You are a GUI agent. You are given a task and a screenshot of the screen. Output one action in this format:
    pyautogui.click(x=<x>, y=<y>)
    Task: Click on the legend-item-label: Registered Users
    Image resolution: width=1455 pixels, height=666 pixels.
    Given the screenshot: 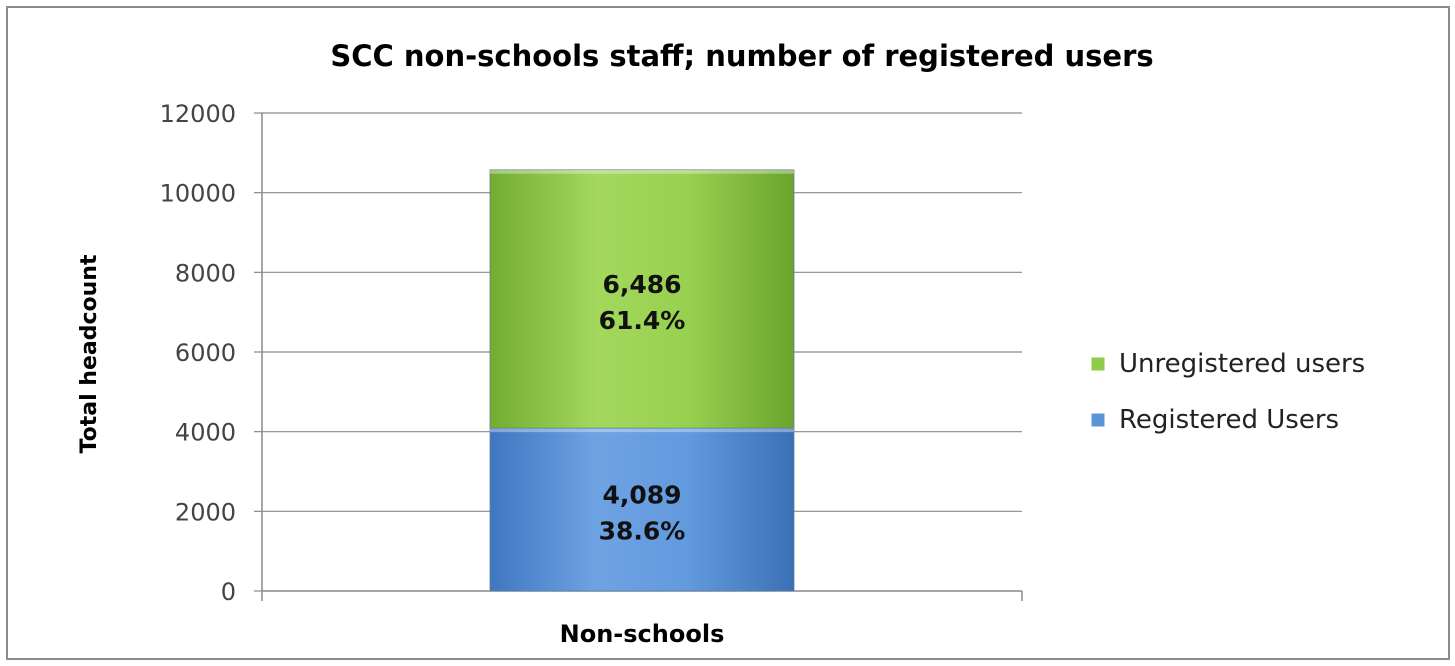 What is the action you would take?
    pyautogui.click(x=1229, y=420)
    